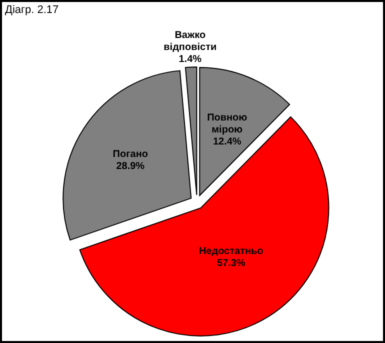  Describe the element at coordinates (190, 60) in the screenshot. I see `data-label: 1.4%` at that location.